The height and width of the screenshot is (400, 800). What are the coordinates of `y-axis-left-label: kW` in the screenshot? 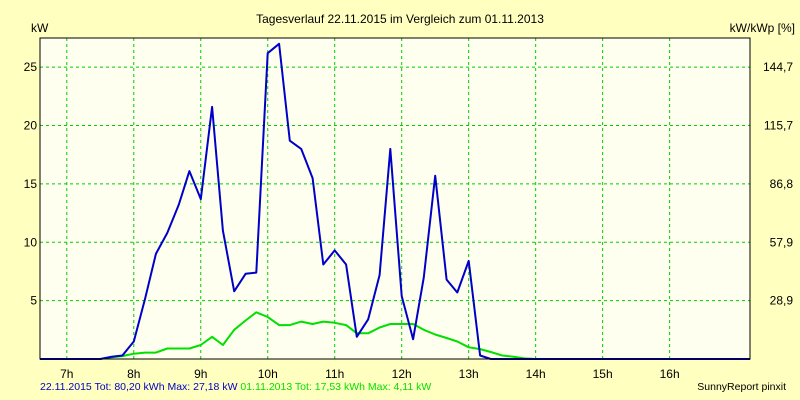 It's located at (40, 28).